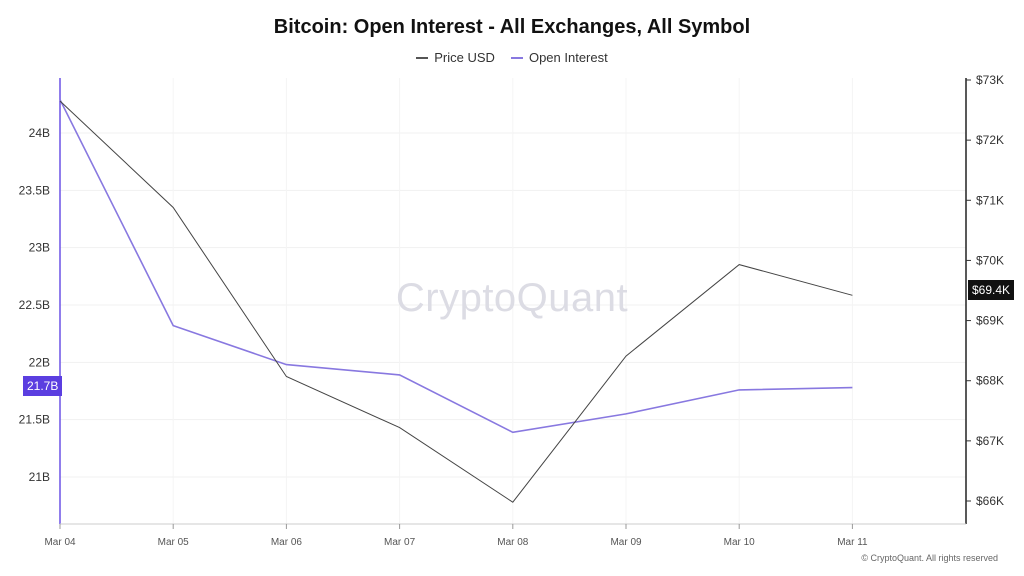 Image resolution: width=1024 pixels, height=576 pixels. What do you see at coordinates (568, 57) in the screenshot?
I see `legend-label-open-interest: Open Interest` at bounding box center [568, 57].